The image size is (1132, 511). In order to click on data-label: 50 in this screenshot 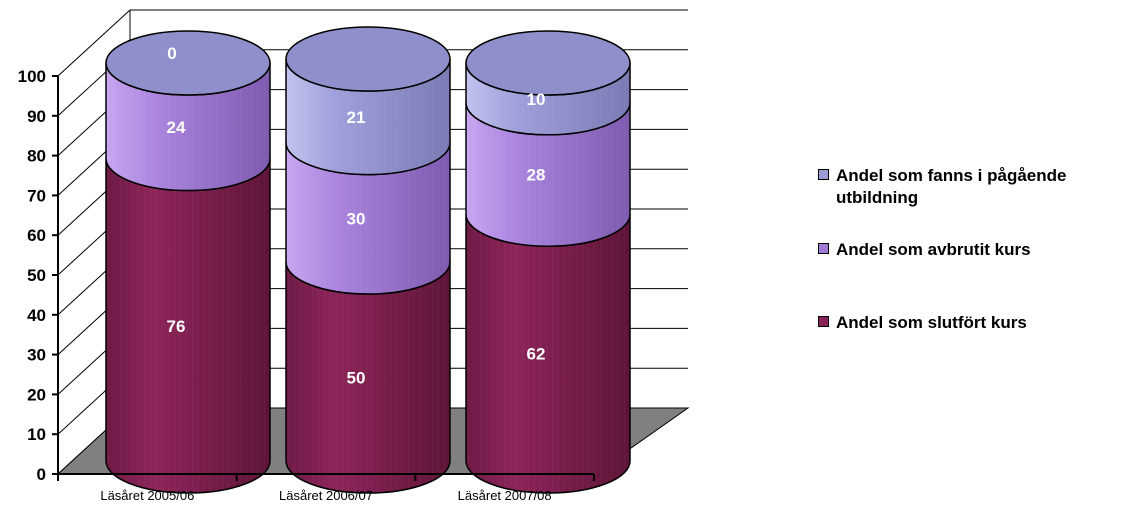, I will do `click(356, 378)`.